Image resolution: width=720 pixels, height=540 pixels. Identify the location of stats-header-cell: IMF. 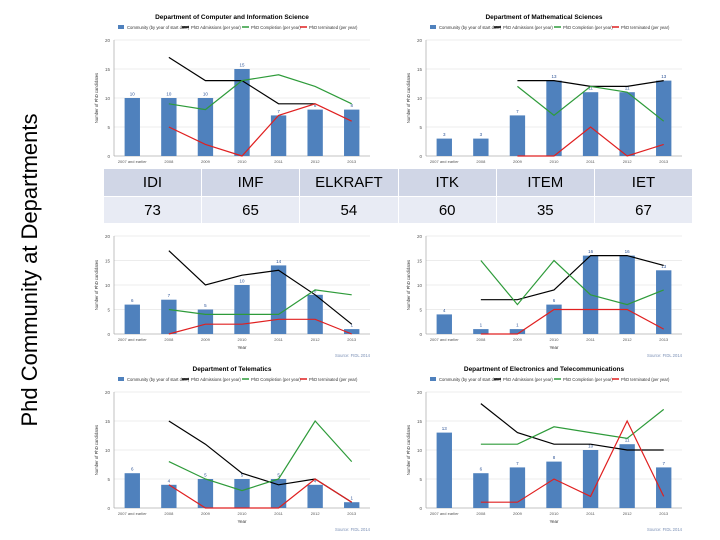
(250, 182).